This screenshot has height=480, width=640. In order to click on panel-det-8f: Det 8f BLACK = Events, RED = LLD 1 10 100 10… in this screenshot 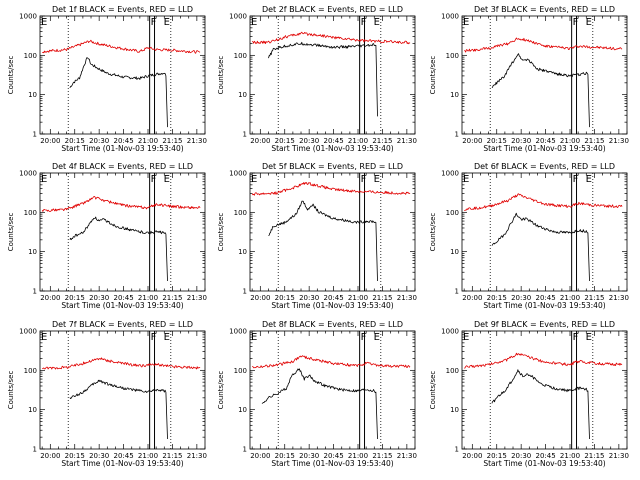, I will do `click(317, 394)`.